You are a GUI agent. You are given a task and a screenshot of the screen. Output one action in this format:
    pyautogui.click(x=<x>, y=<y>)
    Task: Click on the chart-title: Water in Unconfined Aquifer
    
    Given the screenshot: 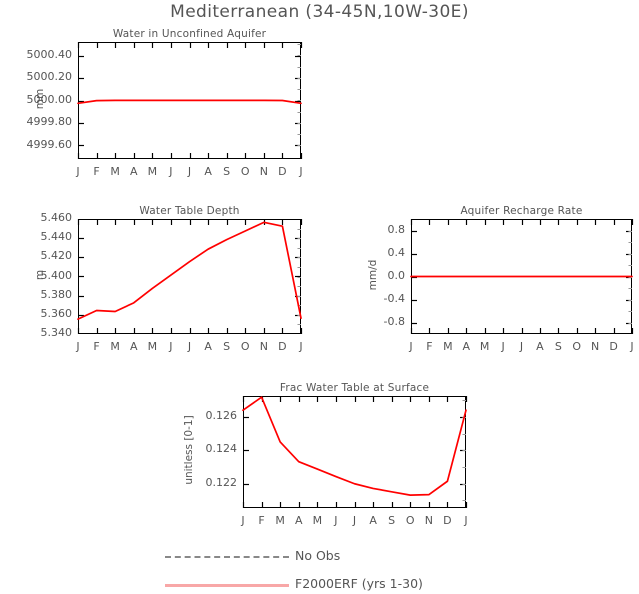 What is the action you would take?
    pyautogui.click(x=189, y=34)
    